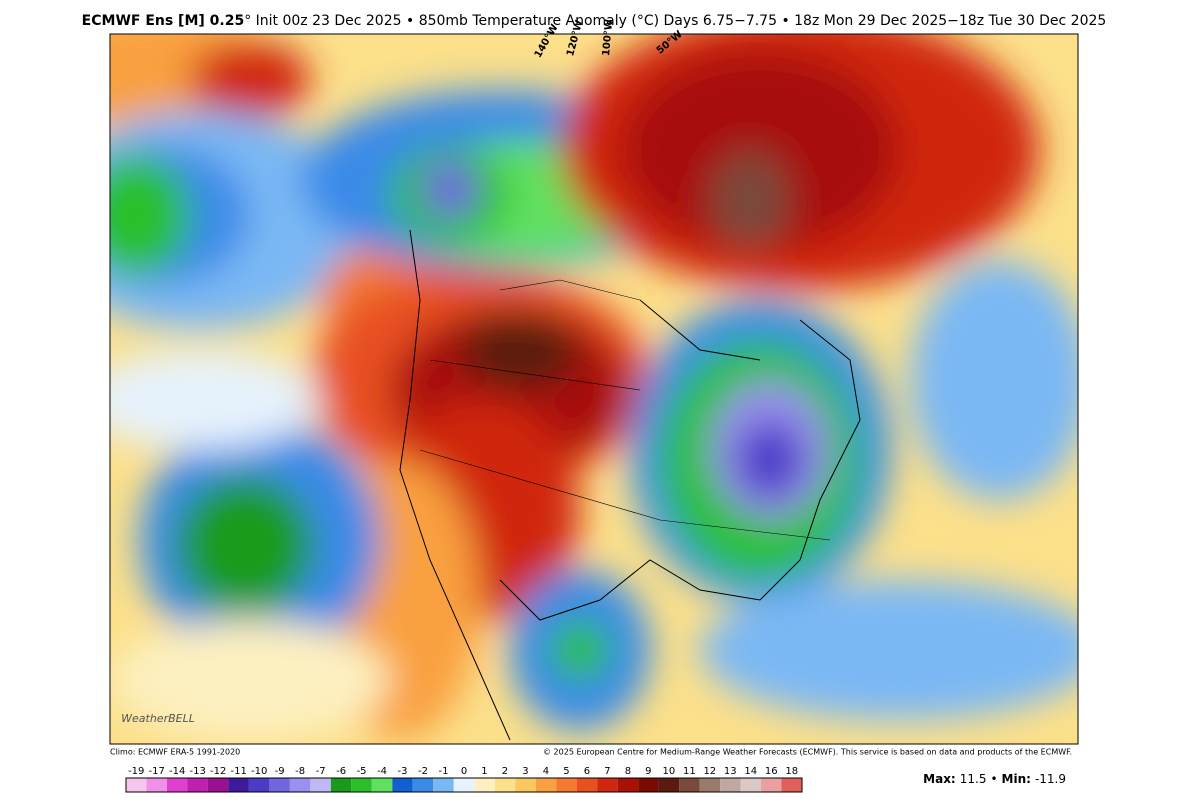 This screenshot has width=1202, height=812. I want to click on colorbar-tick-label: -4, so click(382, 771).